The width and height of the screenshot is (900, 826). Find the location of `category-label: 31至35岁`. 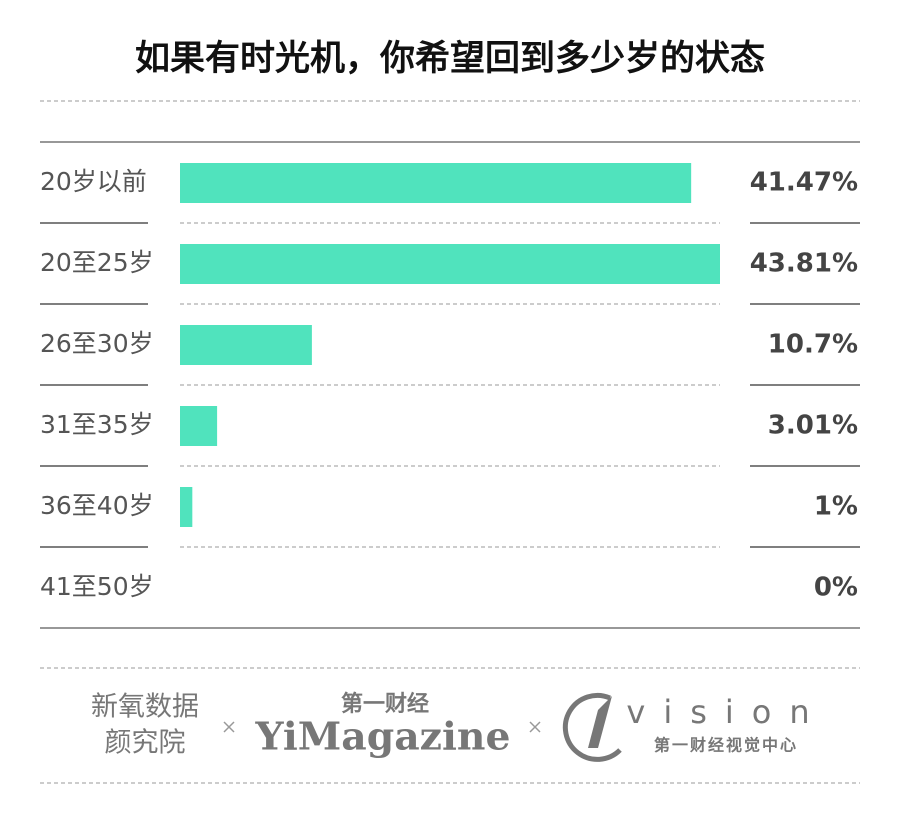

category-label: 31至35岁 is located at coordinates (97, 424).